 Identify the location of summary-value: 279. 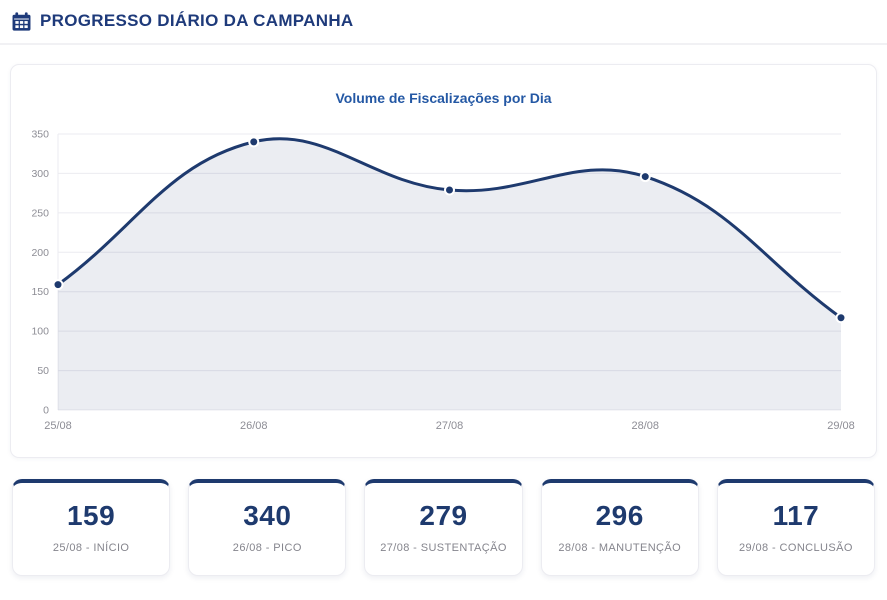
(443, 515).